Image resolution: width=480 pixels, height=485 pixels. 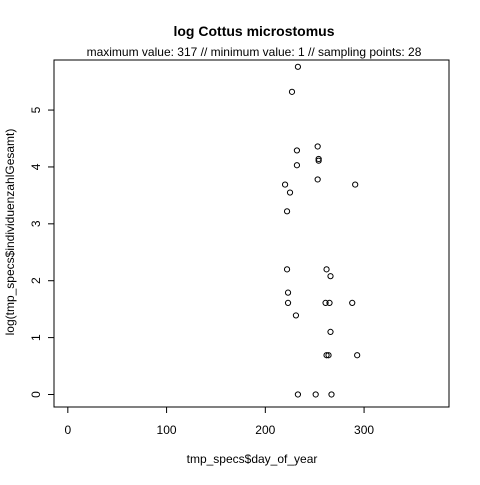 I want to click on x-tick-label: 100, so click(x=167, y=430).